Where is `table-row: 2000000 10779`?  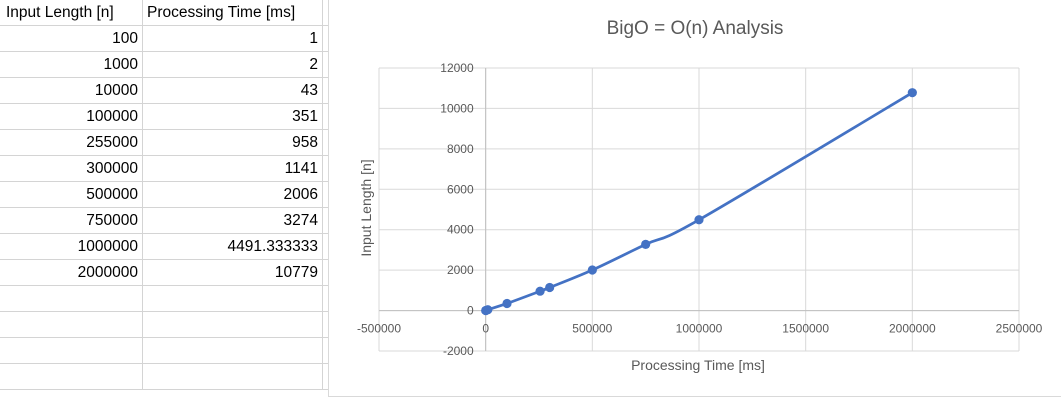 table-row: 2000000 10779 is located at coordinates (165, 273).